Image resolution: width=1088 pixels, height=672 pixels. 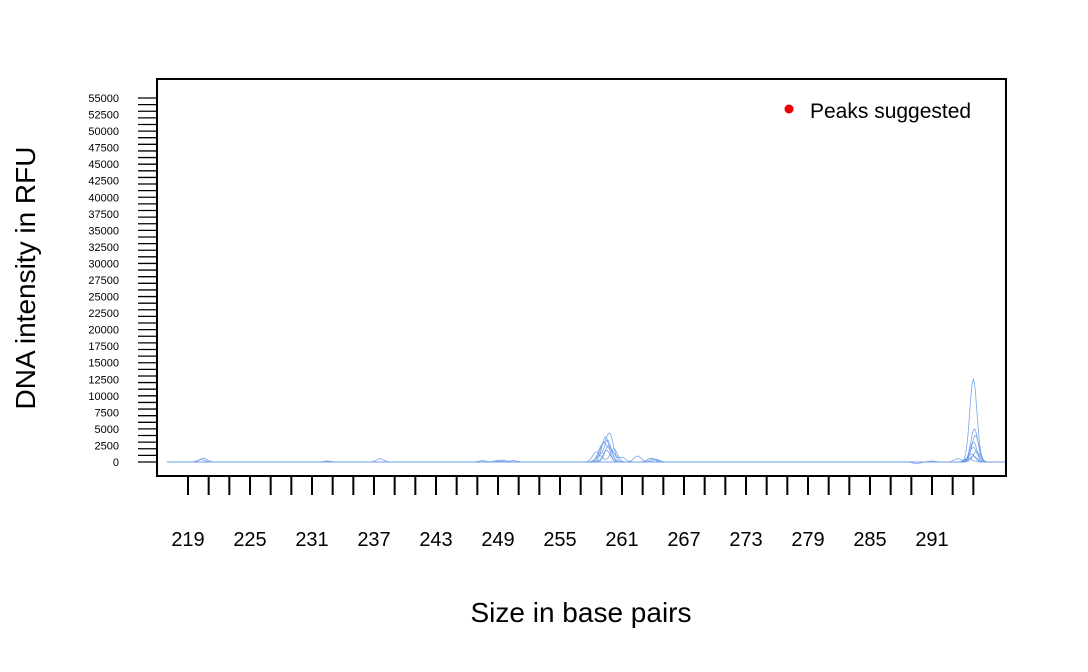 What do you see at coordinates (103, 281) in the screenshot?
I see `y-tick-label: 27500` at bounding box center [103, 281].